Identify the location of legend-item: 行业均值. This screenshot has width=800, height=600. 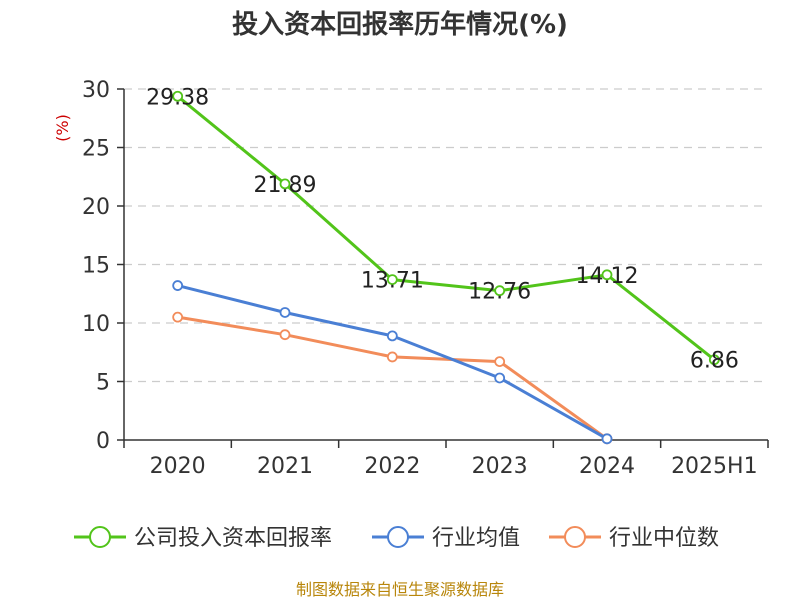
(446, 538).